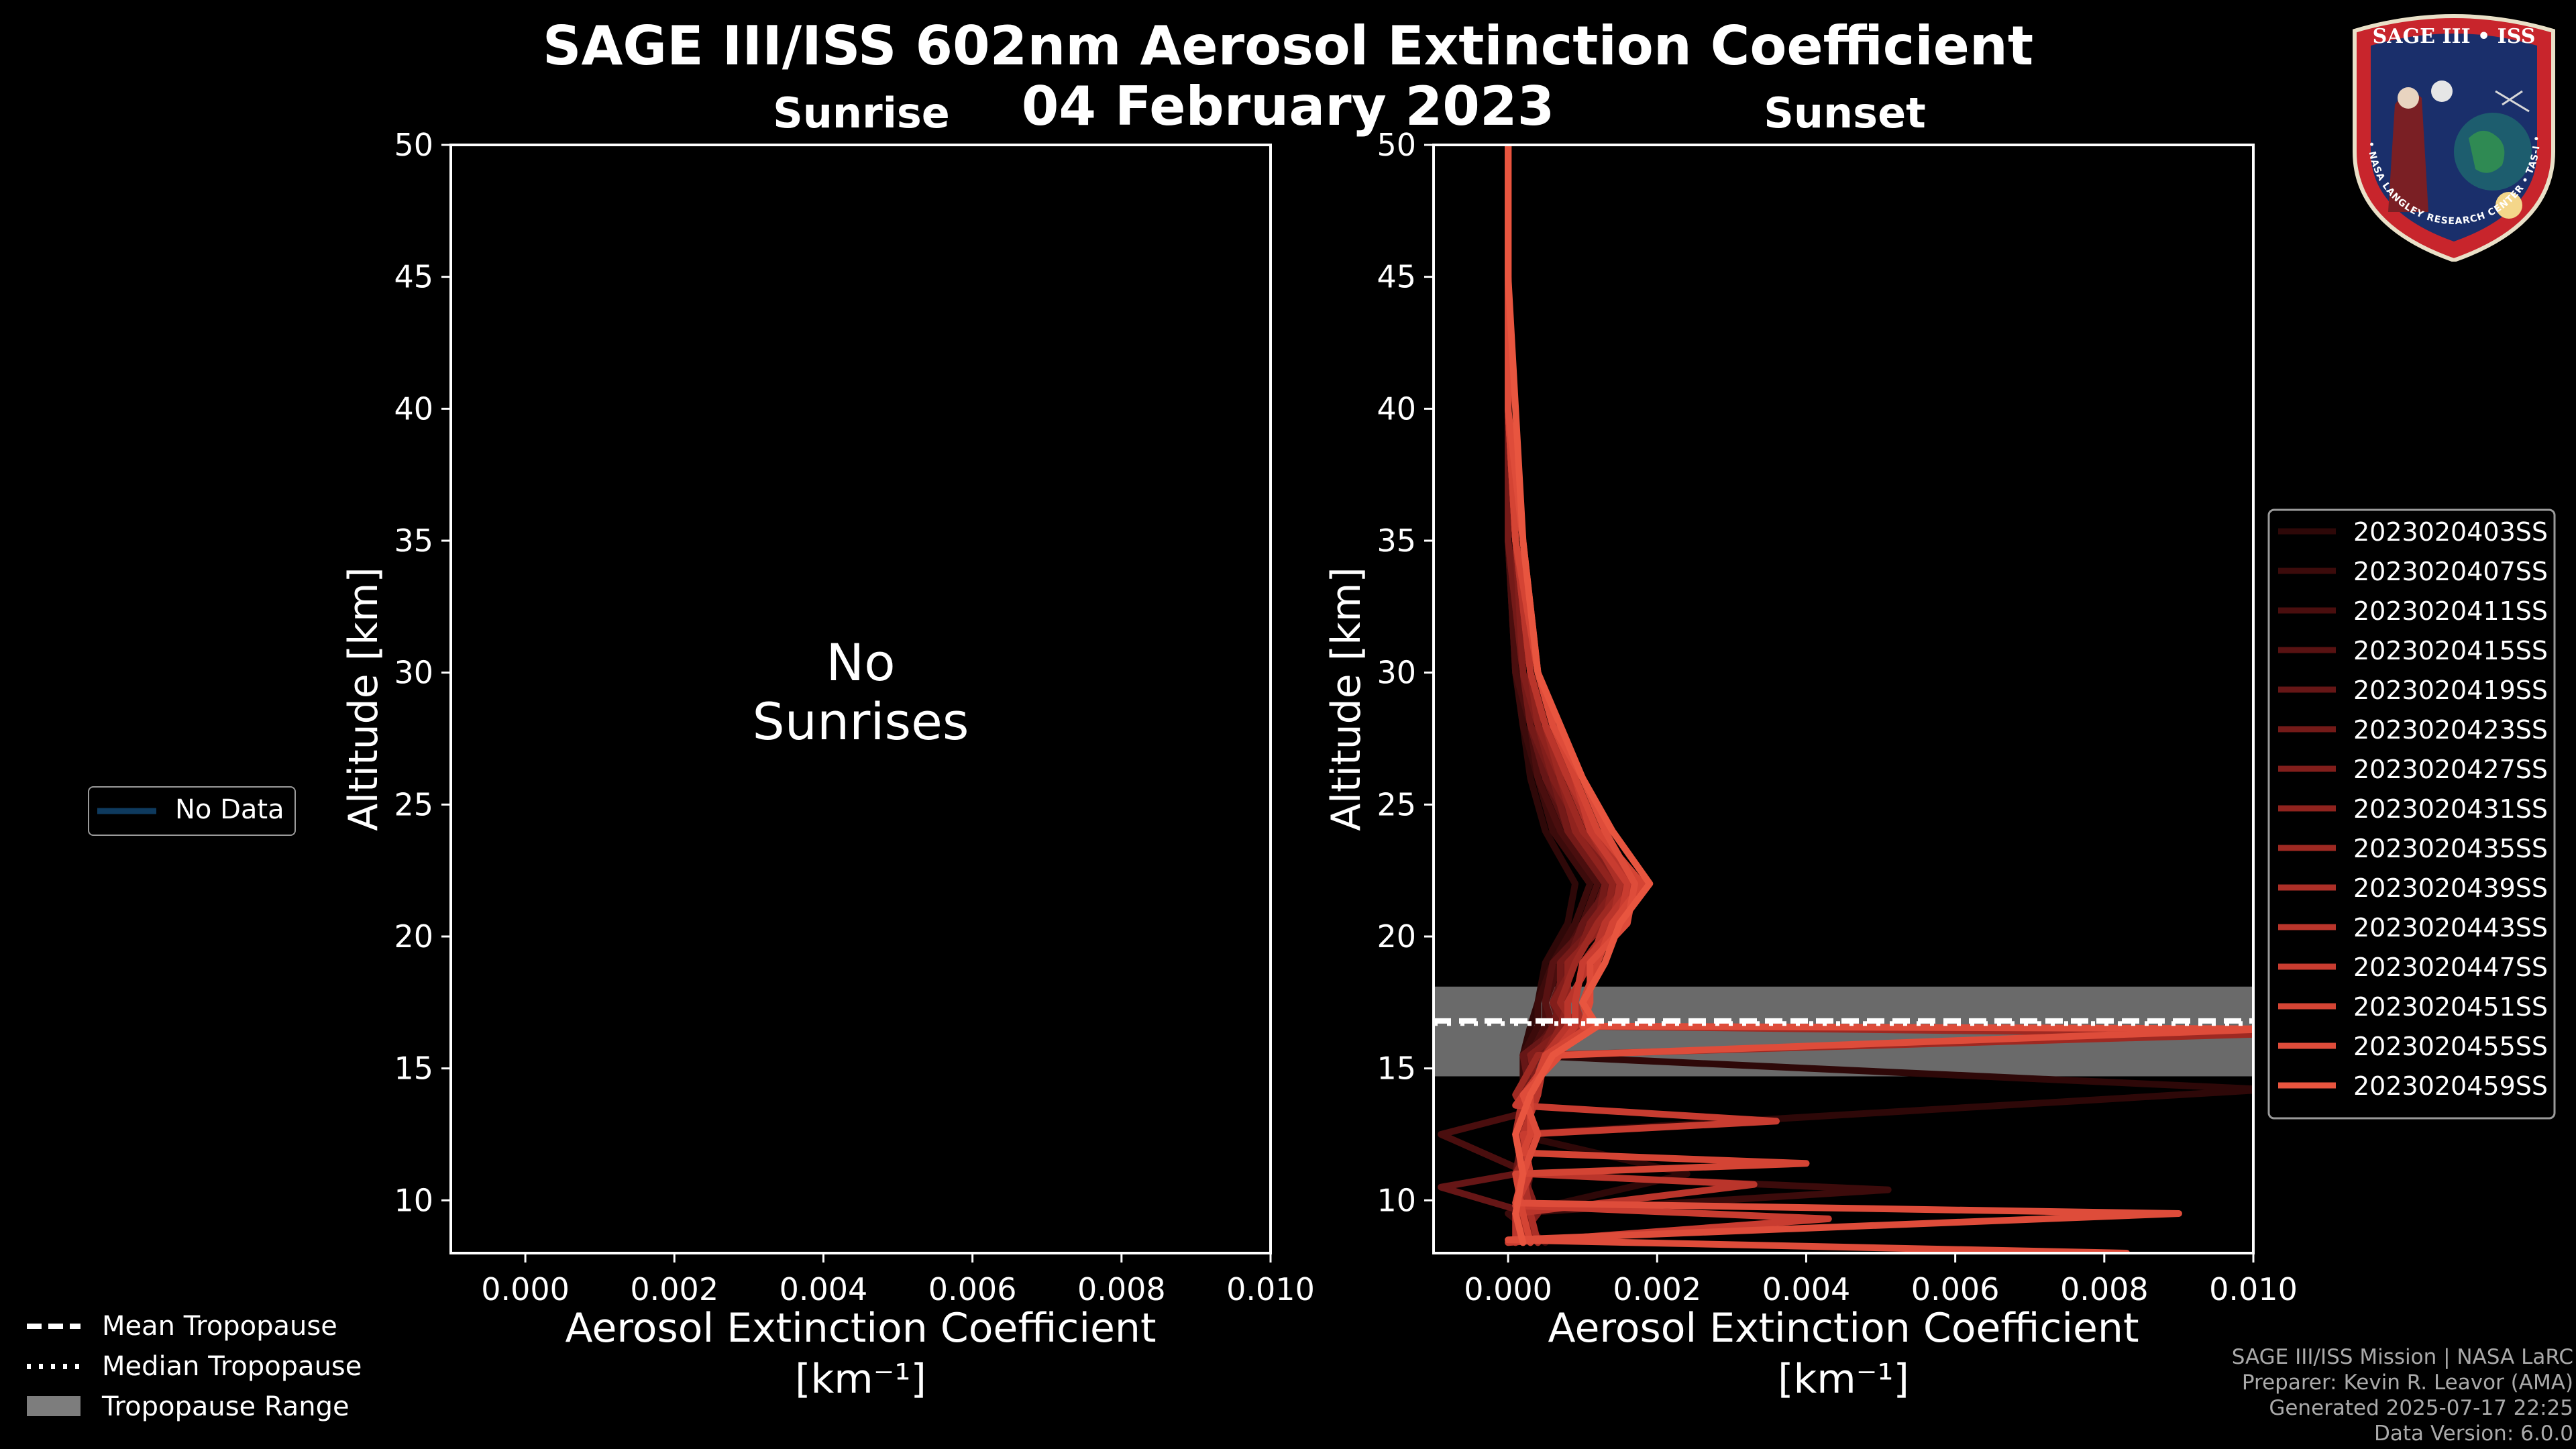  What do you see at coordinates (2450, 769) in the screenshot?
I see `legend-entry-label: 2023020427SS` at bounding box center [2450, 769].